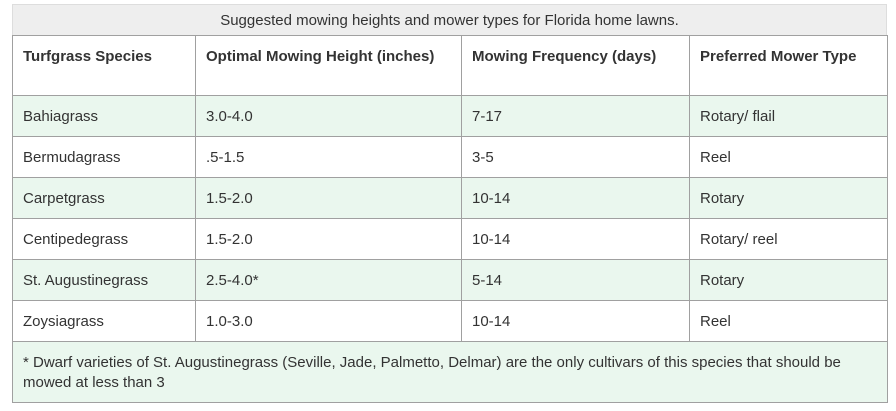 The width and height of the screenshot is (896, 411). I want to click on cell-frequency: 5-14, so click(575, 280).